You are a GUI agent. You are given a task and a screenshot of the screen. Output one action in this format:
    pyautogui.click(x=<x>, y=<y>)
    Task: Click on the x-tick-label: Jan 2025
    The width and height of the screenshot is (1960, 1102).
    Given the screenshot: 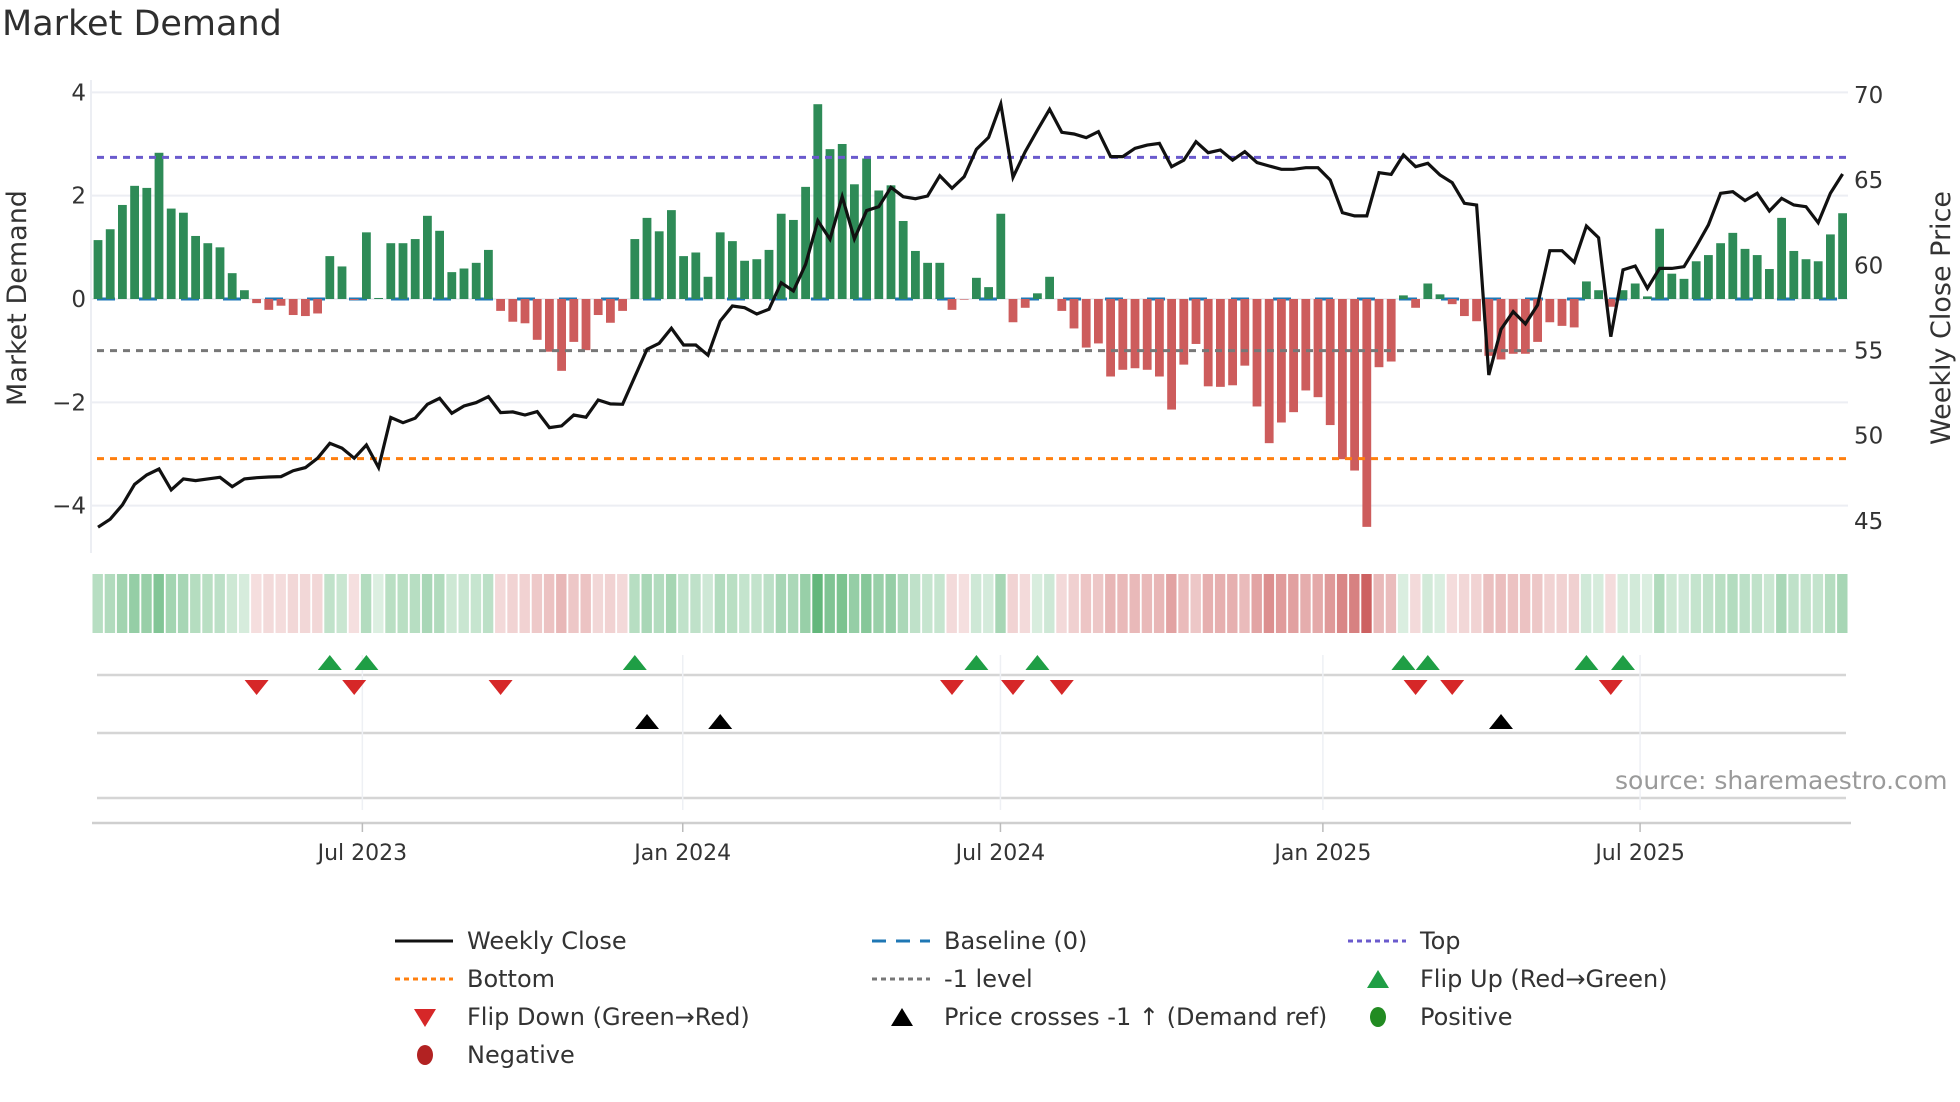 What is the action you would take?
    pyautogui.click(x=1321, y=853)
    